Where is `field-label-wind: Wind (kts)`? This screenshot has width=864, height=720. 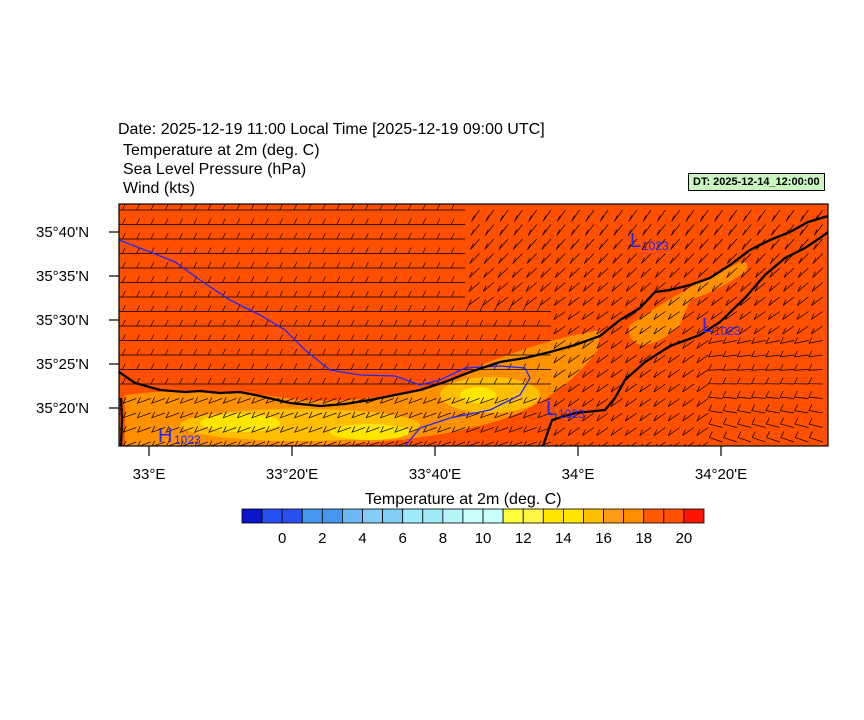 field-label-wind: Wind (kts) is located at coordinates (159, 188).